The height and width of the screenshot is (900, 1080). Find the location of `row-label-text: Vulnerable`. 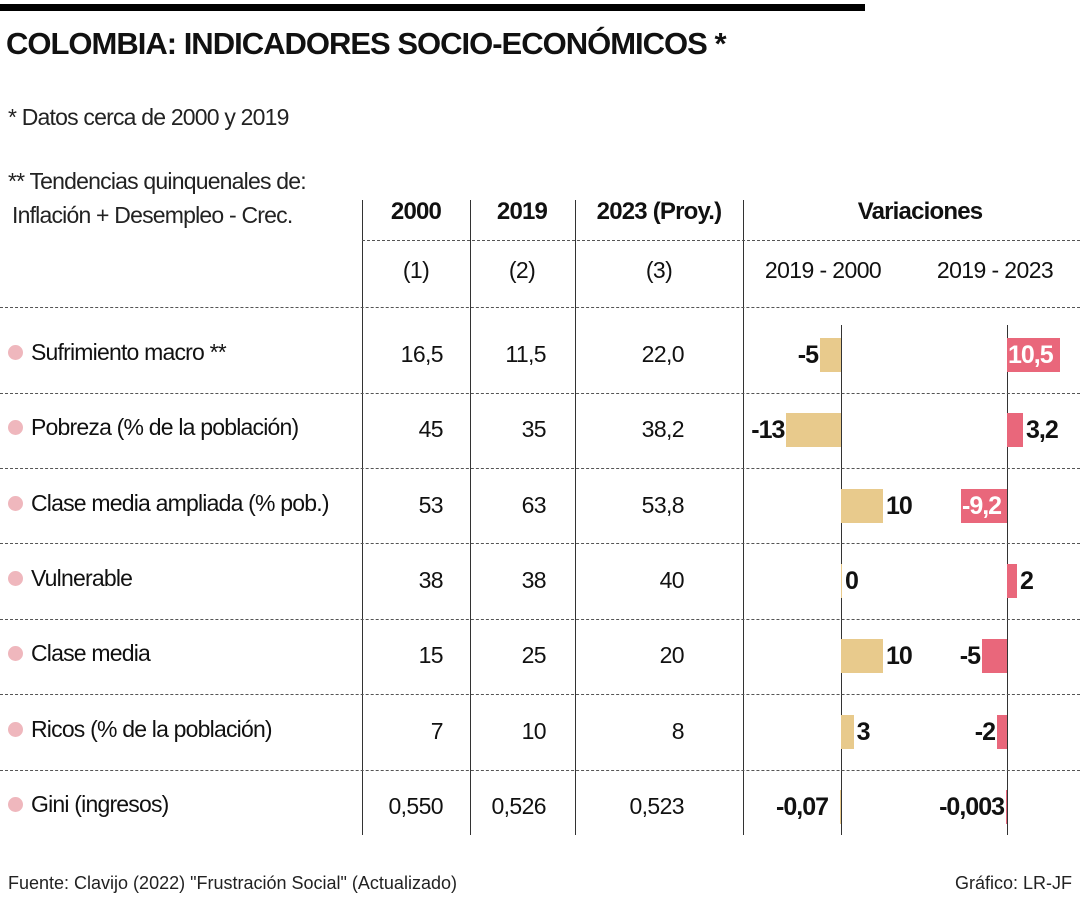

row-label-text: Vulnerable is located at coordinates (82, 577).